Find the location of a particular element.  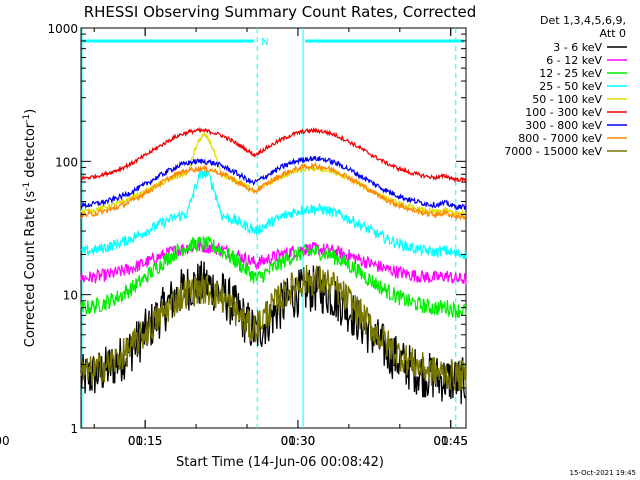

footer-date: 15-Oct-2021 19:45 is located at coordinates (603, 473).